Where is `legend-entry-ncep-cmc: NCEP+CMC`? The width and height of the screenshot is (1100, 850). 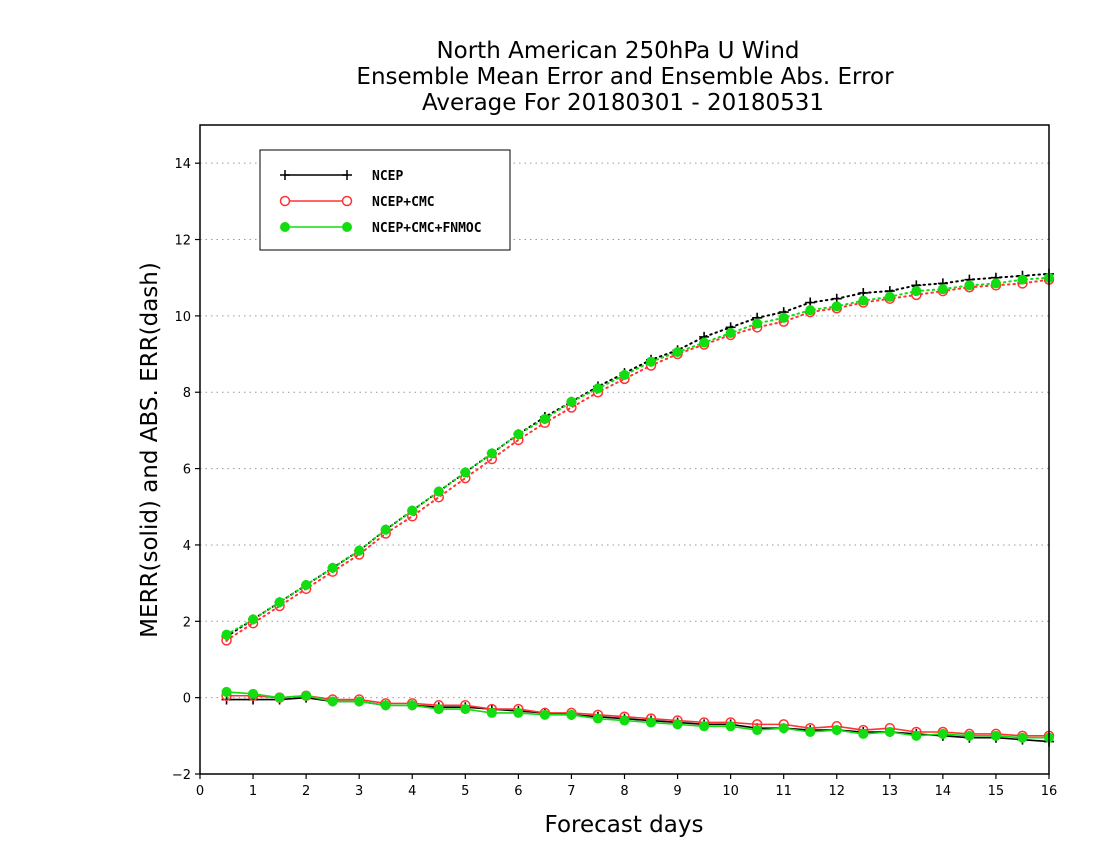
legend-entry-ncep-cmc: NCEP+CMC is located at coordinates (357, 202).